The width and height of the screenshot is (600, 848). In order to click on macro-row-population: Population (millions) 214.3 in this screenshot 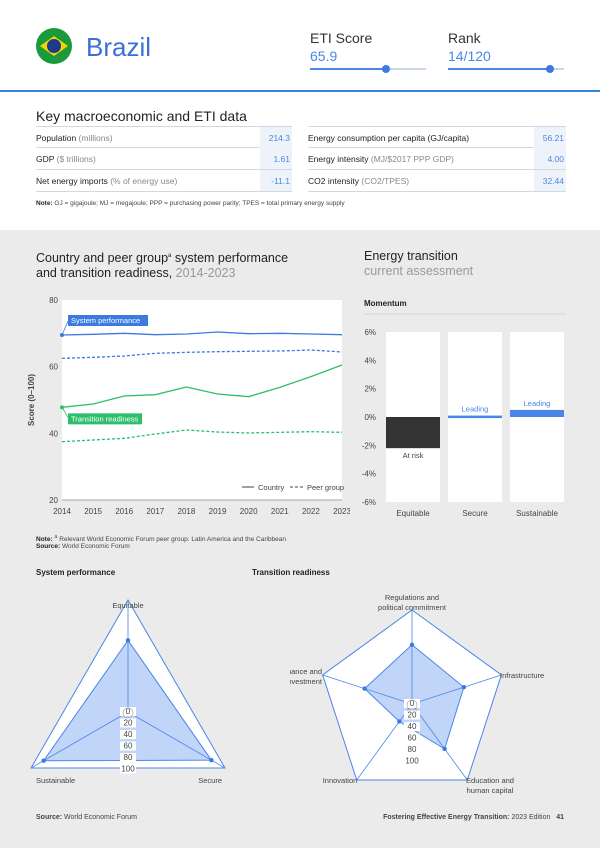, I will do `click(164, 137)`.